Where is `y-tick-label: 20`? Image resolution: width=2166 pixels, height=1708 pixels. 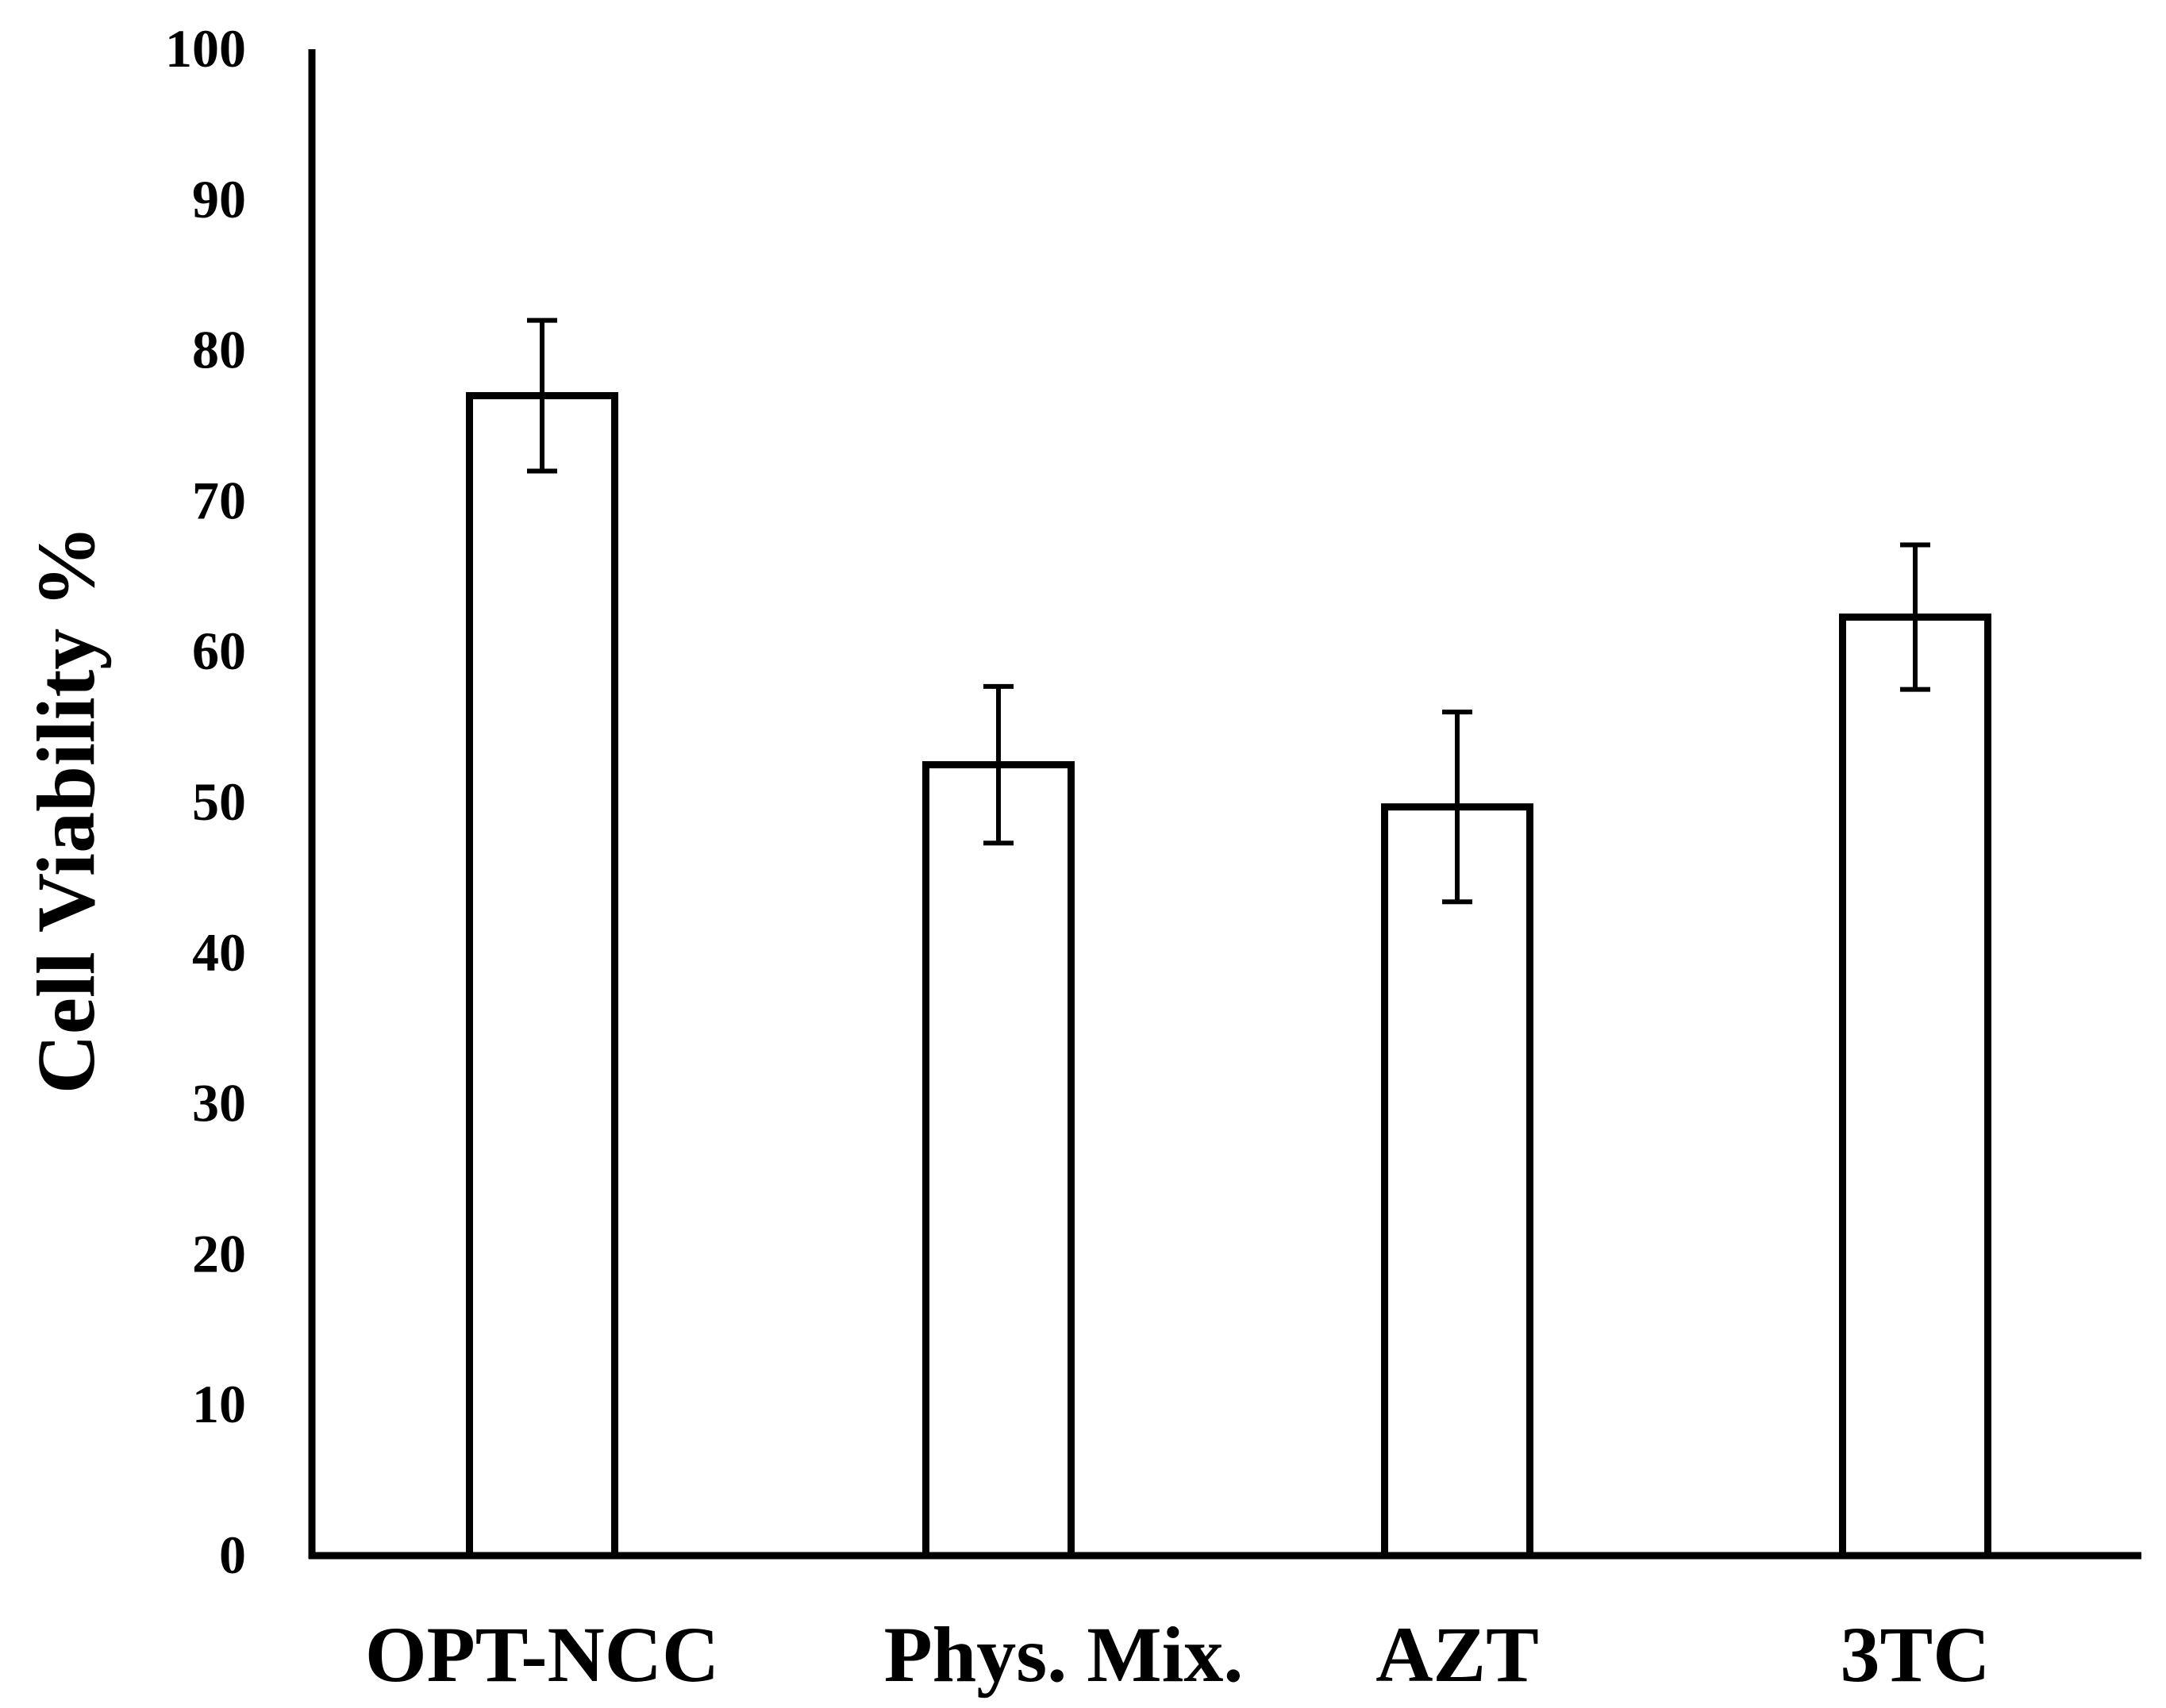 y-tick-label: 20 is located at coordinates (219, 1253).